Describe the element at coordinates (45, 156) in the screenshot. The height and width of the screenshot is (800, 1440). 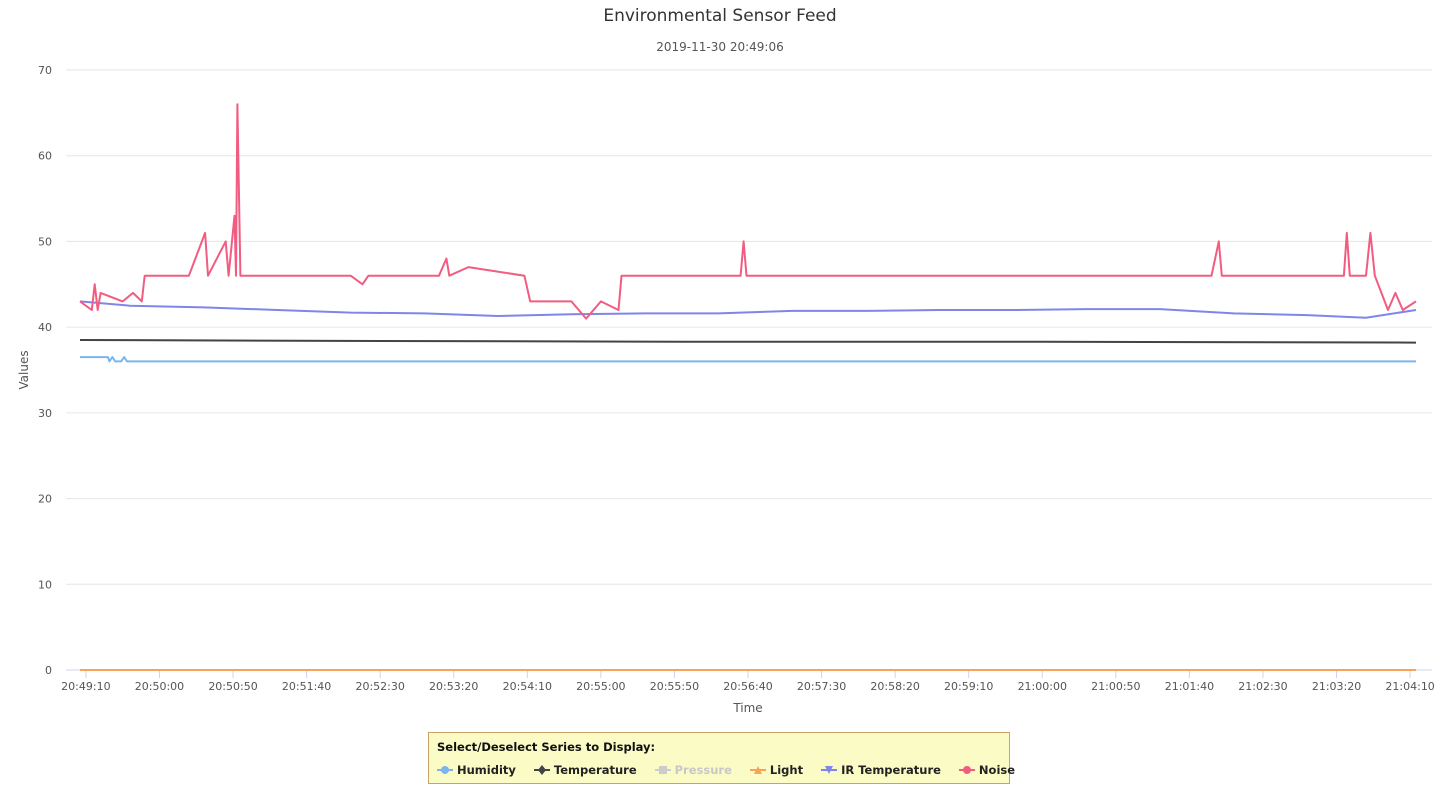
I see `y-tick-label: 60` at that location.